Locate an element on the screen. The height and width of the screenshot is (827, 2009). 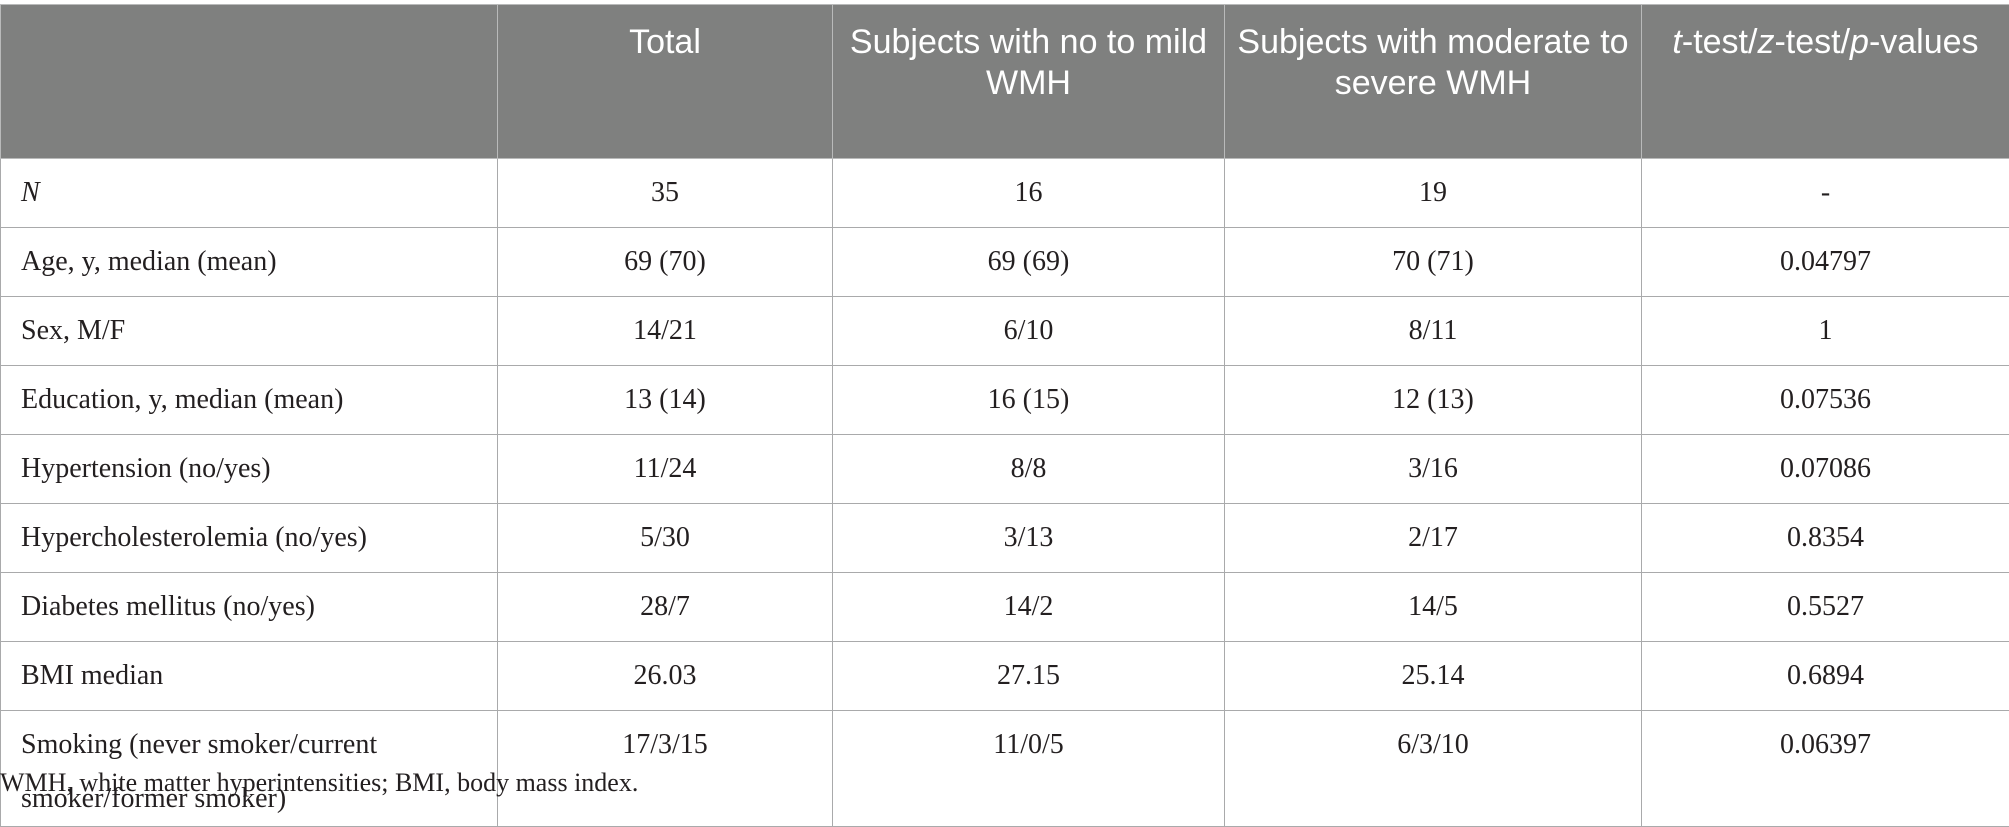
header-t-symbol: t is located at coordinates (1676, 42).